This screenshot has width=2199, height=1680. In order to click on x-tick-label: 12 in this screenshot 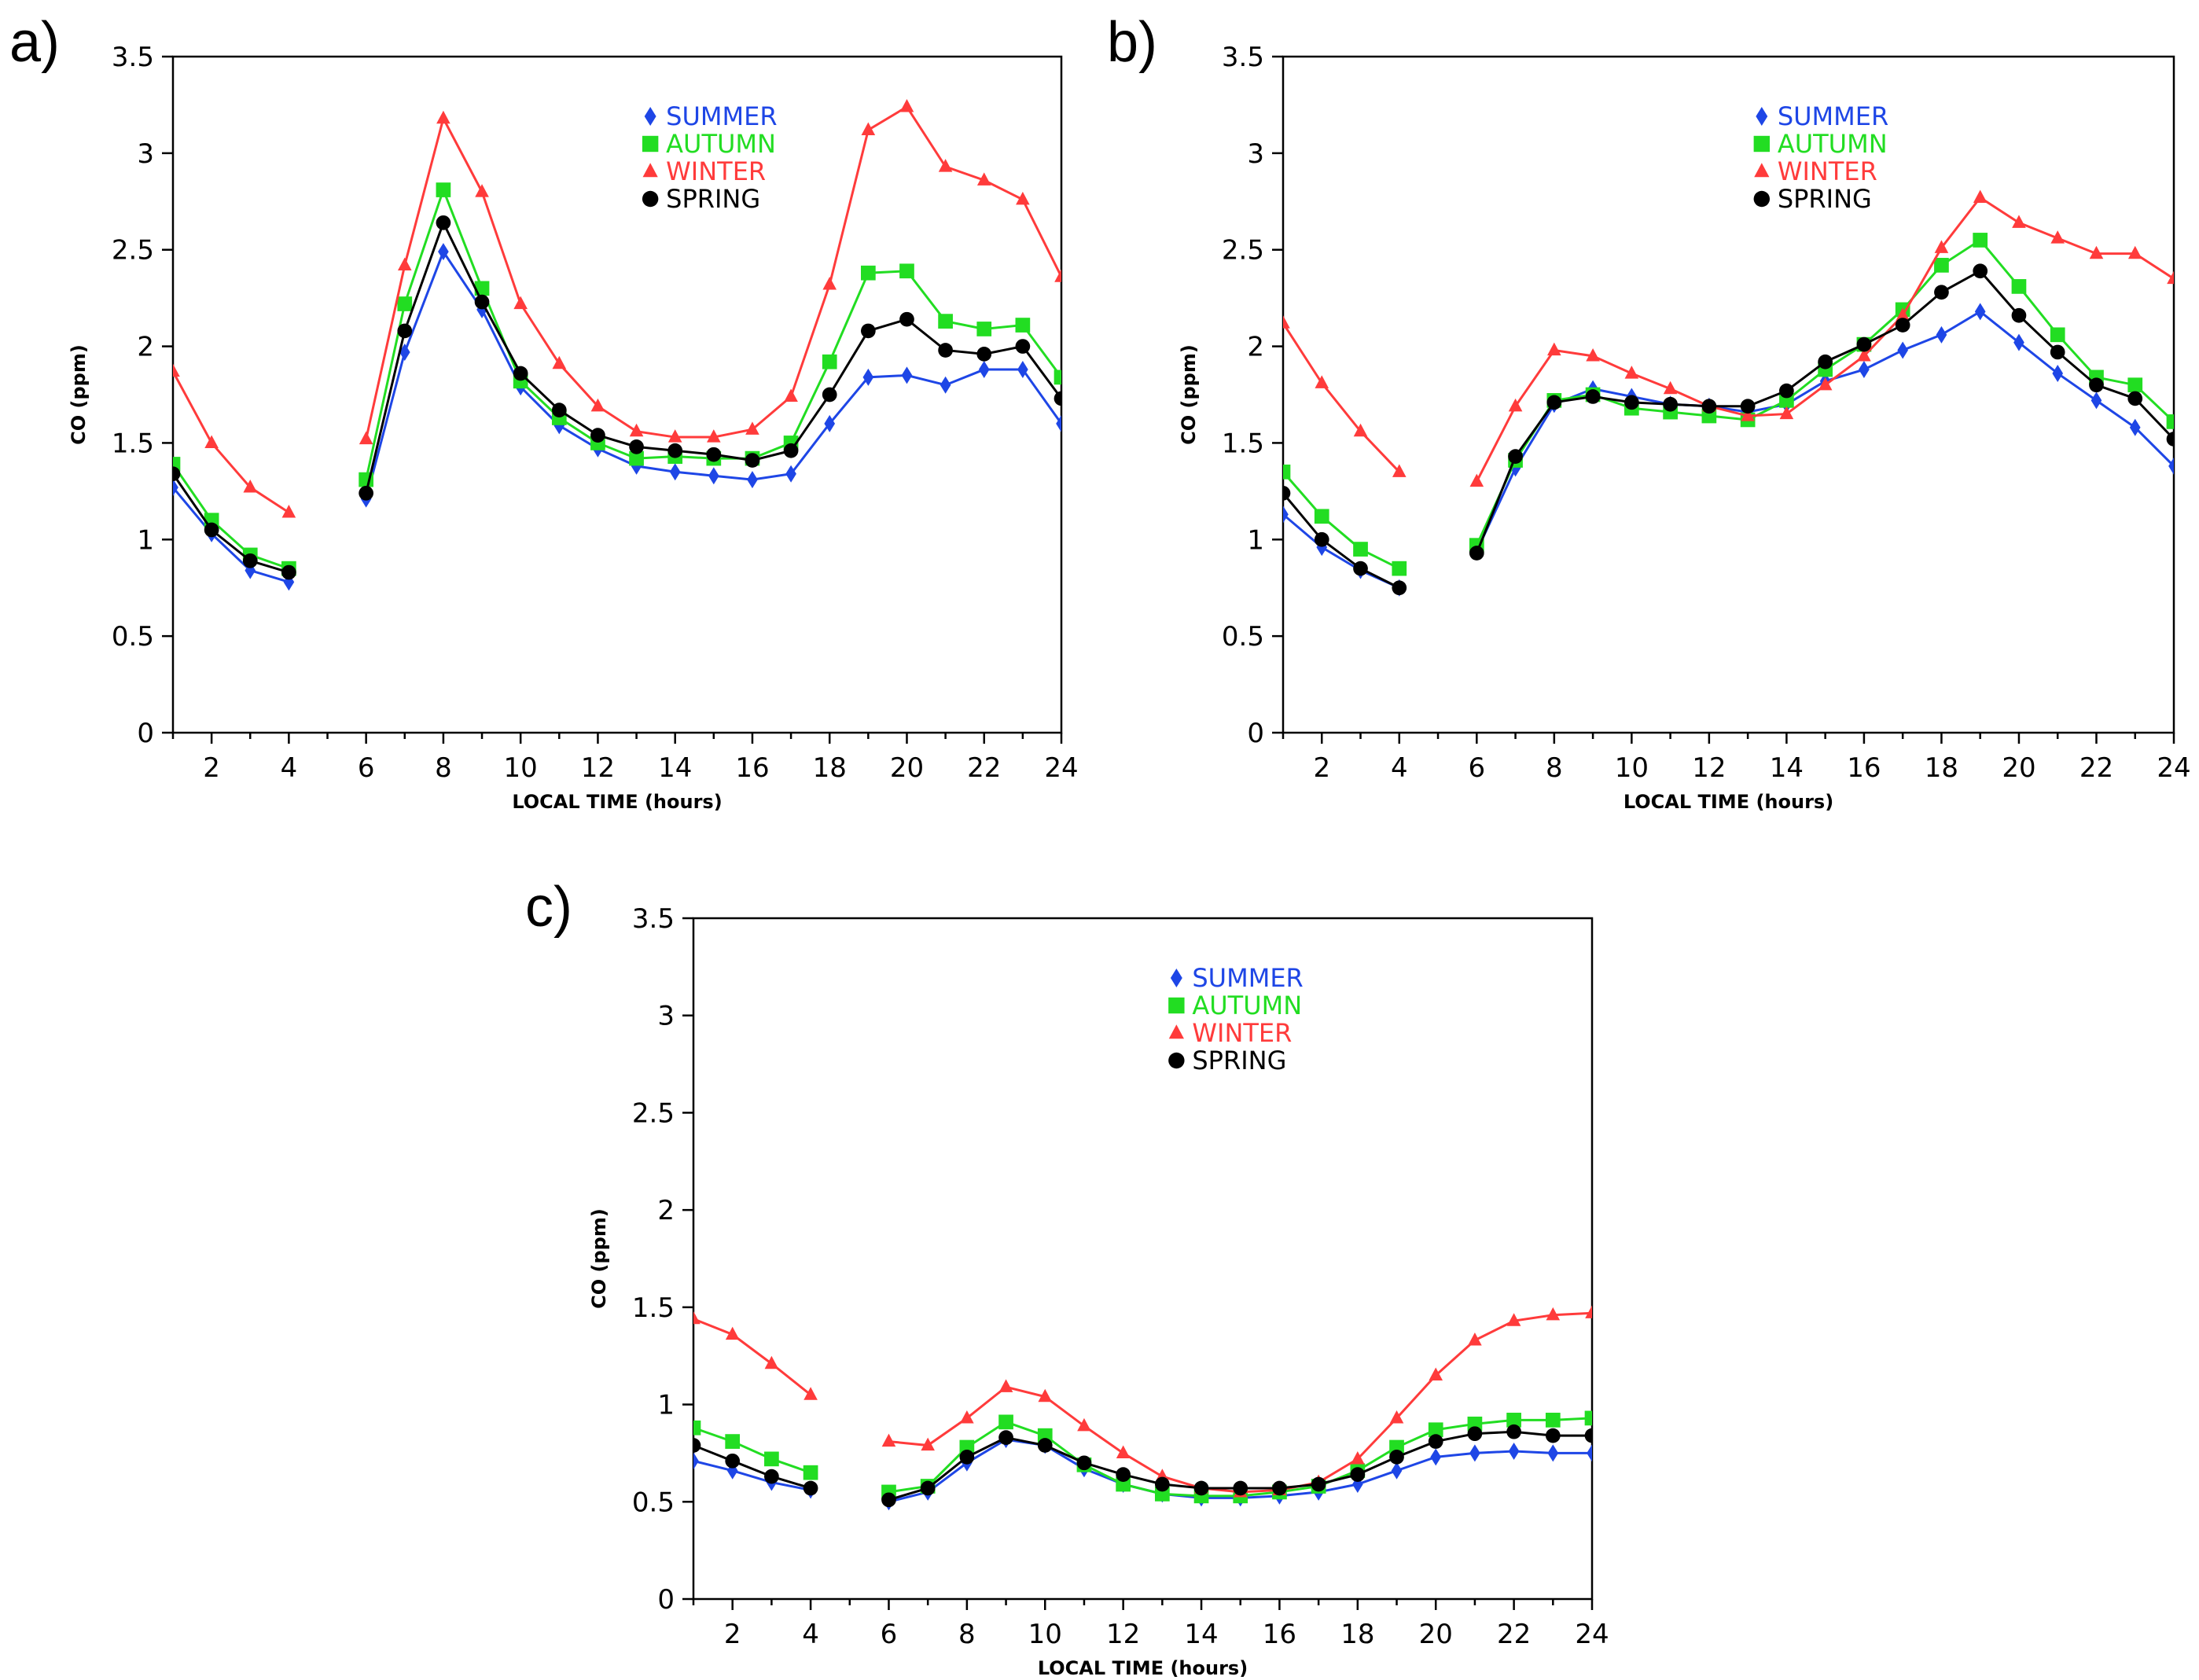, I will do `click(598, 768)`.